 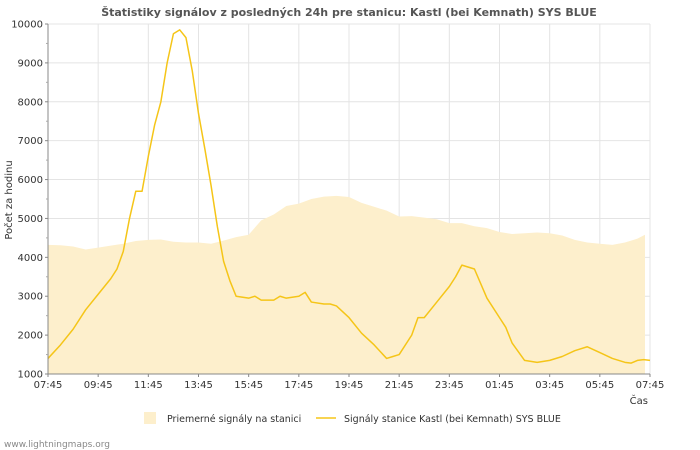 I want to click on y-tick-label: 2000, so click(x=30, y=336).